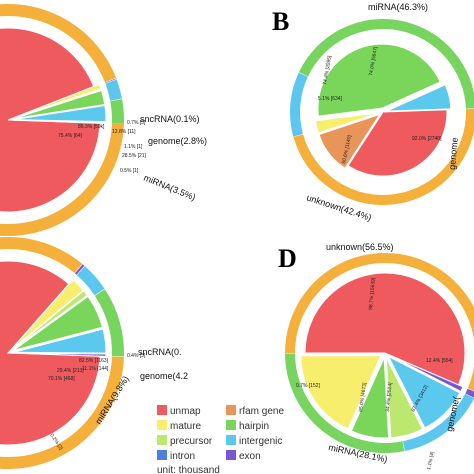 The image size is (474, 474). What do you see at coordinates (162, 425) in the screenshot?
I see `legend-swatch-mature` at bounding box center [162, 425].